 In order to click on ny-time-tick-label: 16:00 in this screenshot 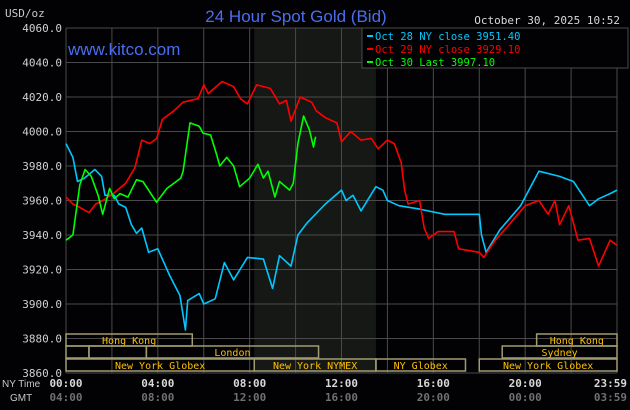, I will do `click(433, 383)`.